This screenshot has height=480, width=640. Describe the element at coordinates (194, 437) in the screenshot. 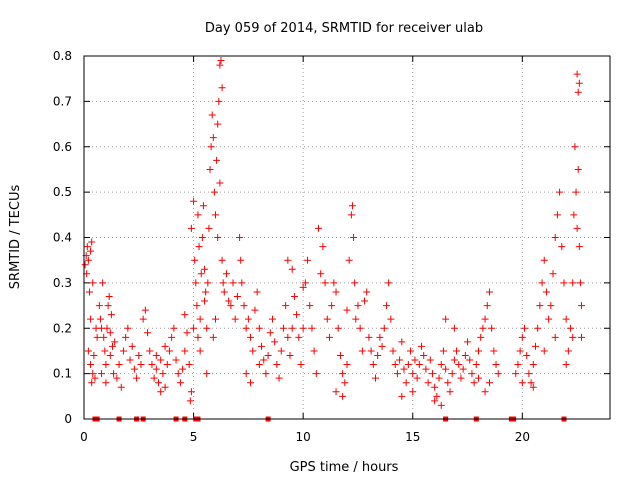

I see `x-tick-label: 5` at that location.